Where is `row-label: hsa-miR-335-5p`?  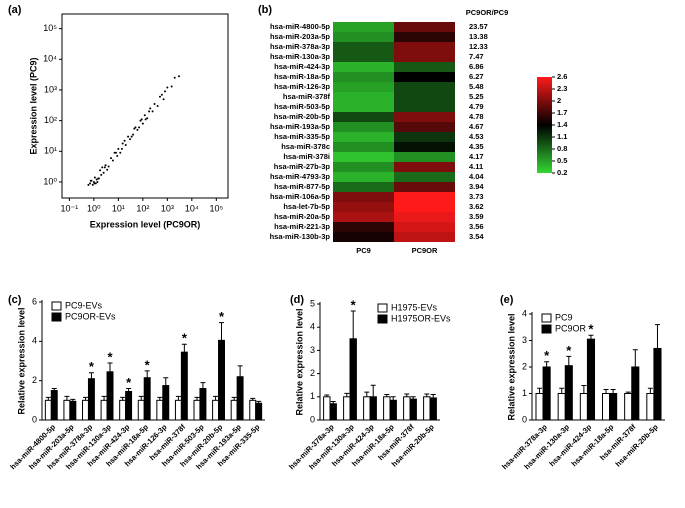 row-label: hsa-miR-335-5p is located at coordinates (302, 136).